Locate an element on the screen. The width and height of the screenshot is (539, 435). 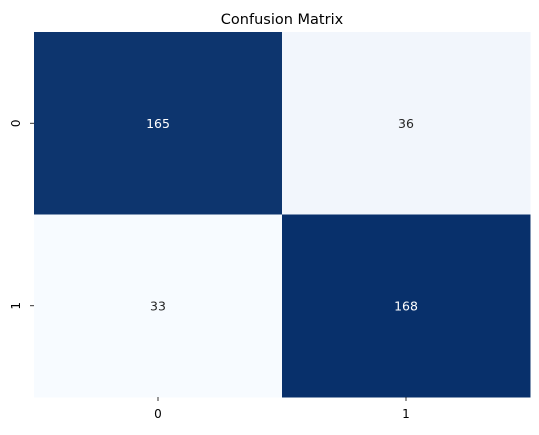
cell-value-label-r0-c1: 36 is located at coordinates (406, 123).